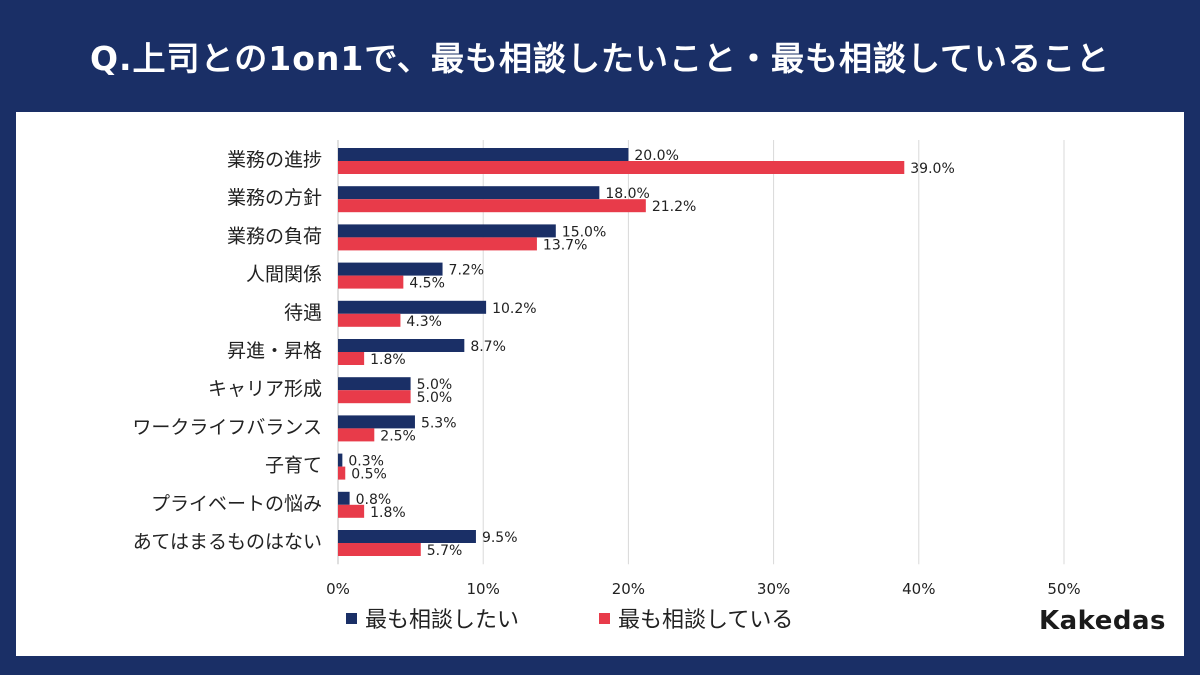  I want to click on category-label: 昇進・昇格, so click(274, 351).